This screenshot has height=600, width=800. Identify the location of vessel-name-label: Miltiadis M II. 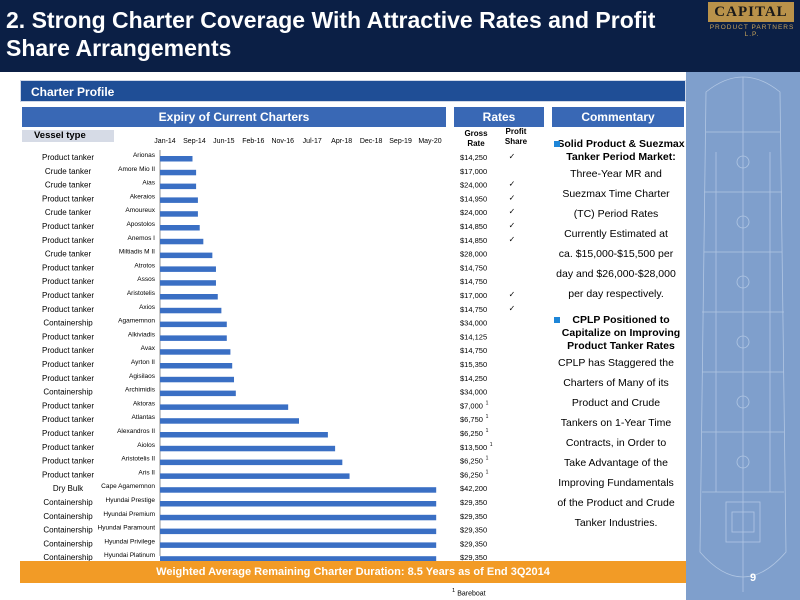
(137, 252).